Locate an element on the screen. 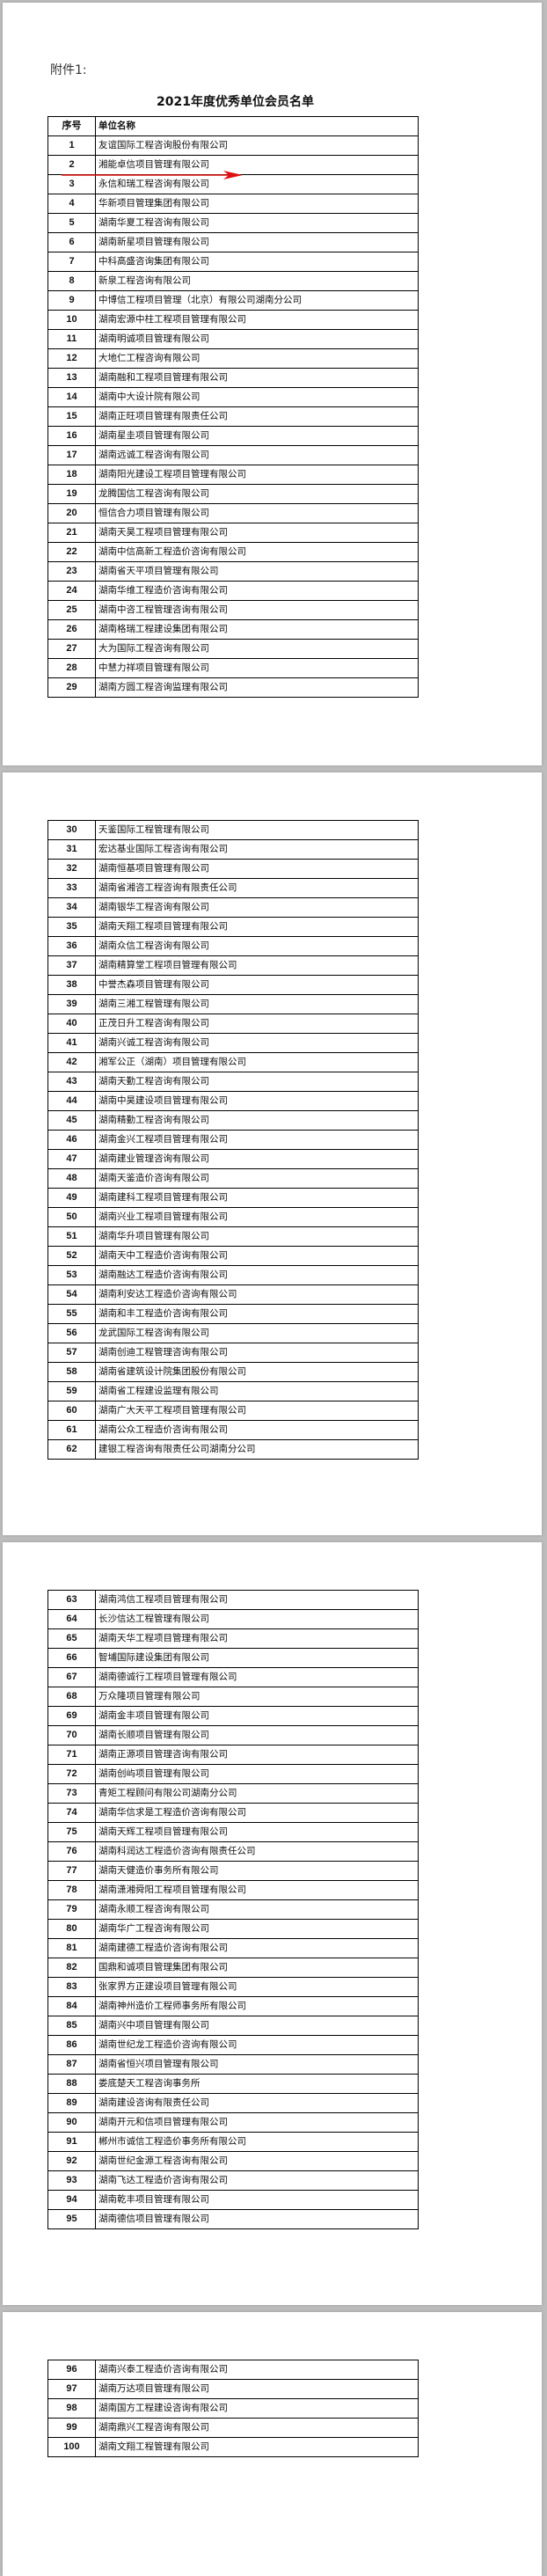 Image resolution: width=547 pixels, height=2576 pixels. unit-name: 宏达基业国际工程咨询有限公司 is located at coordinates (257, 849).